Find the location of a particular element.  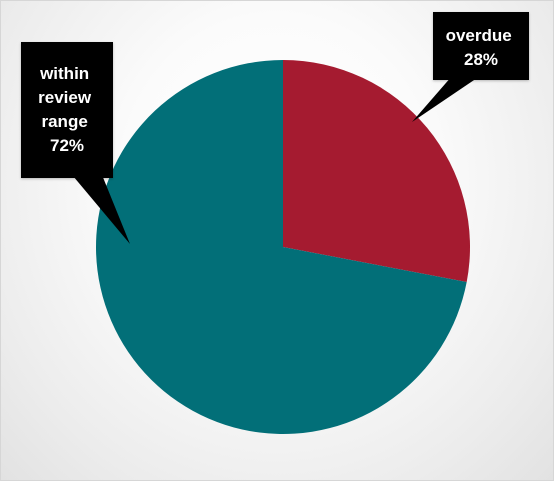

callout-box-overdue is located at coordinates (481, 46).